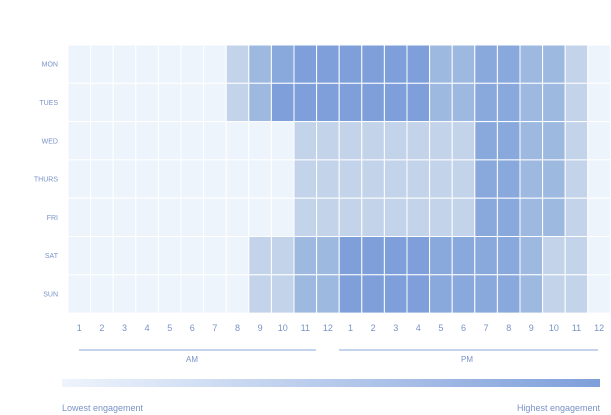  What do you see at coordinates (508, 328) in the screenshot?
I see `column-label-pm-8: 8` at bounding box center [508, 328].